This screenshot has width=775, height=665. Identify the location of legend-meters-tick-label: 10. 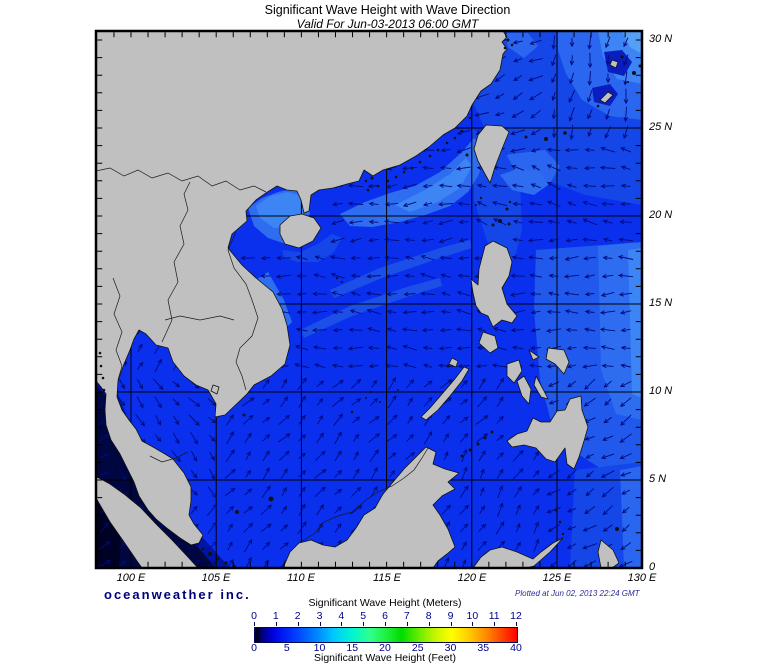
(472, 616).